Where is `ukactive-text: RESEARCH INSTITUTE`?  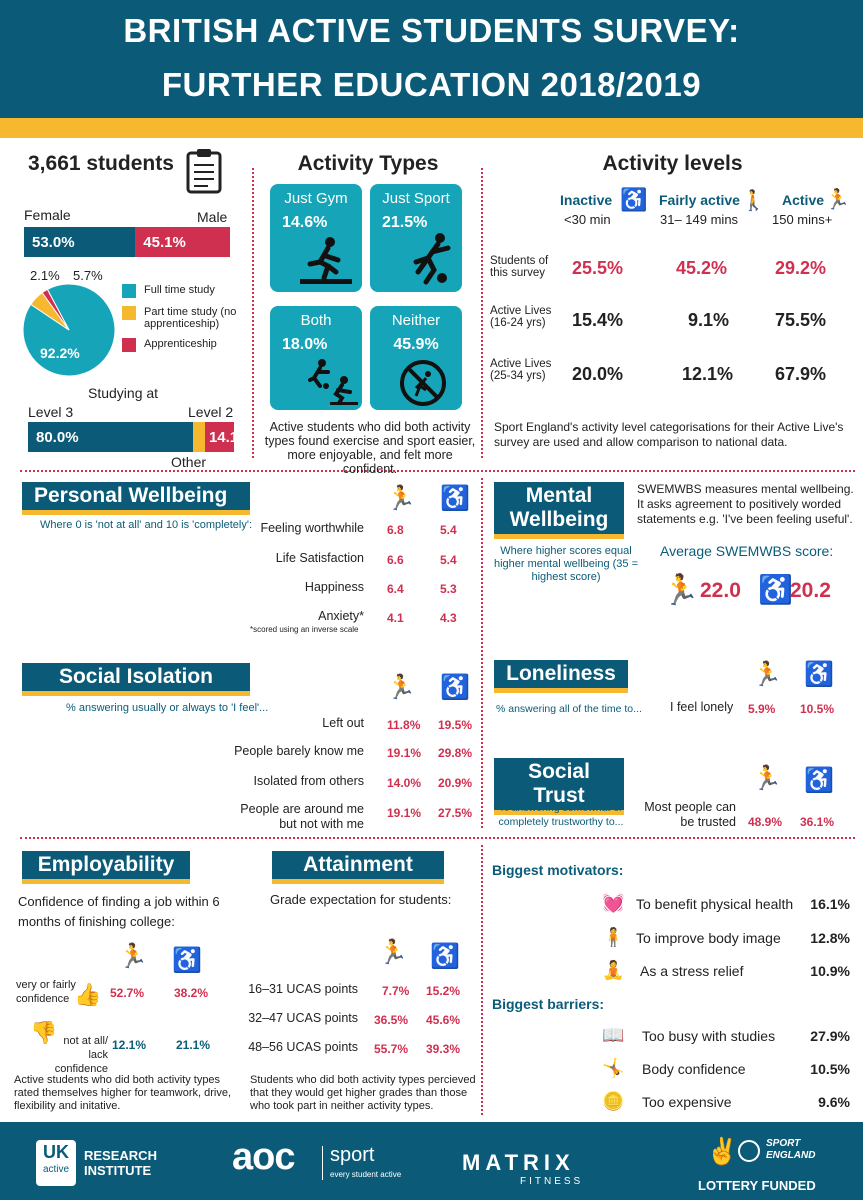 ukactive-text: RESEARCH INSTITUTE is located at coordinates (120, 1163).